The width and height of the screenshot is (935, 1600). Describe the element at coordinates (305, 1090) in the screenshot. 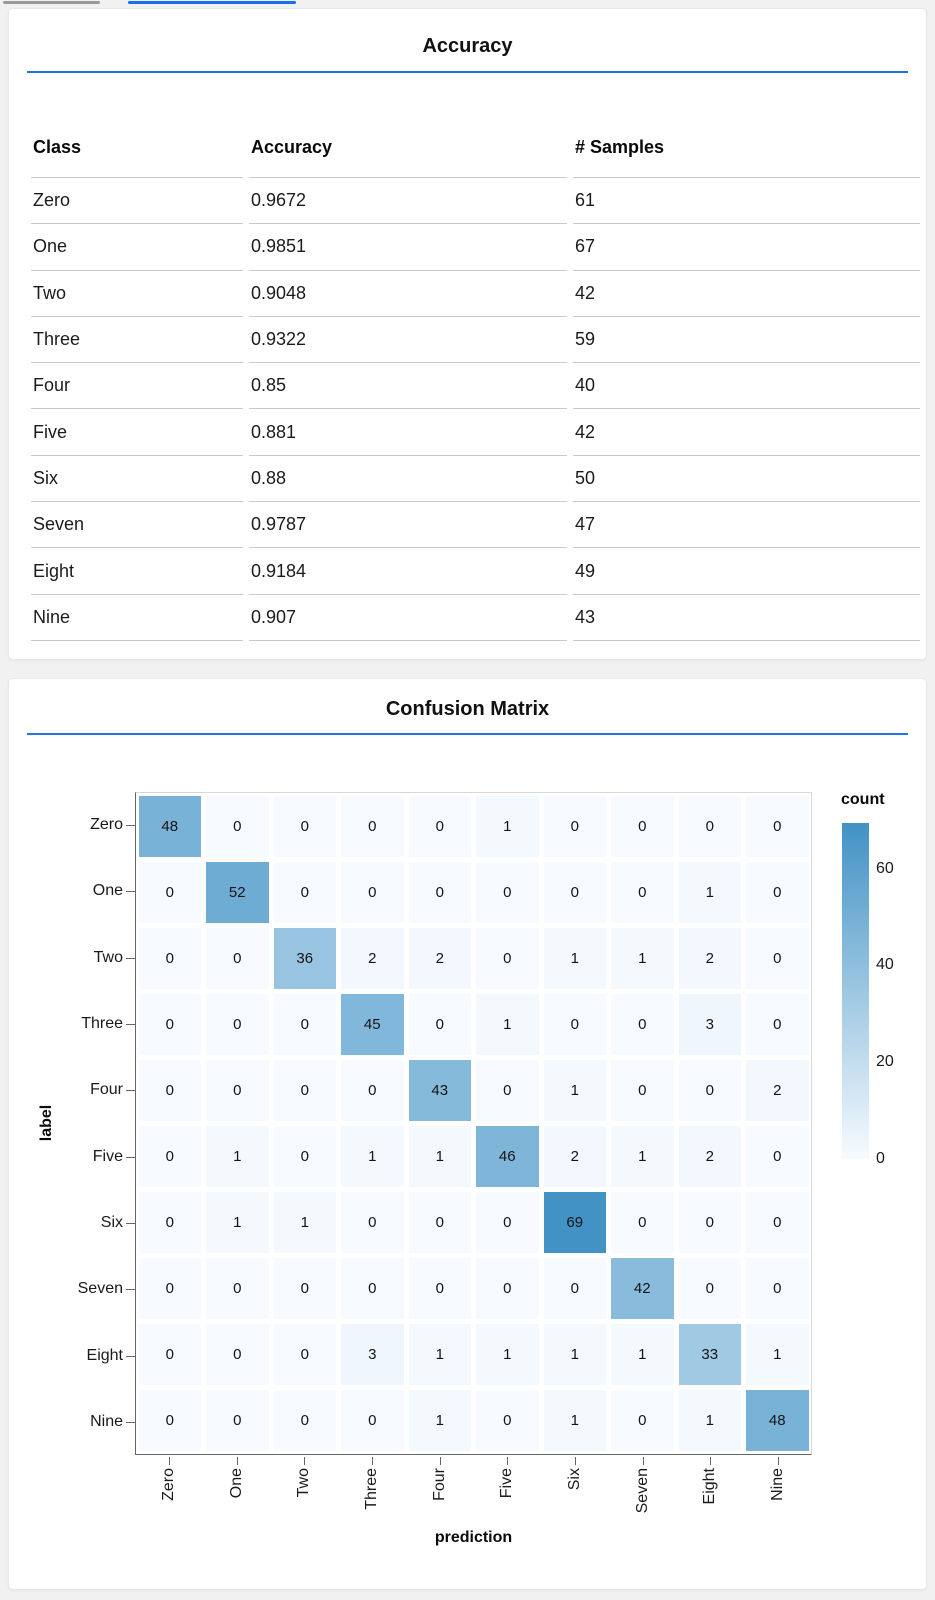

I see `heatmap-cell-Four-Two: 0` at that location.